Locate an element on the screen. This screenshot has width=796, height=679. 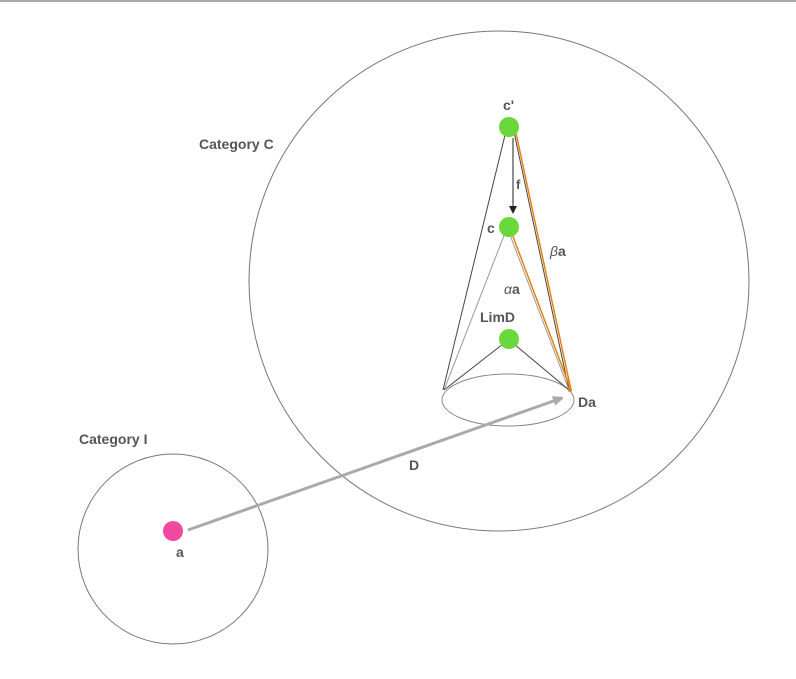
cone-c-prime-left is located at coordinates (474, 262).